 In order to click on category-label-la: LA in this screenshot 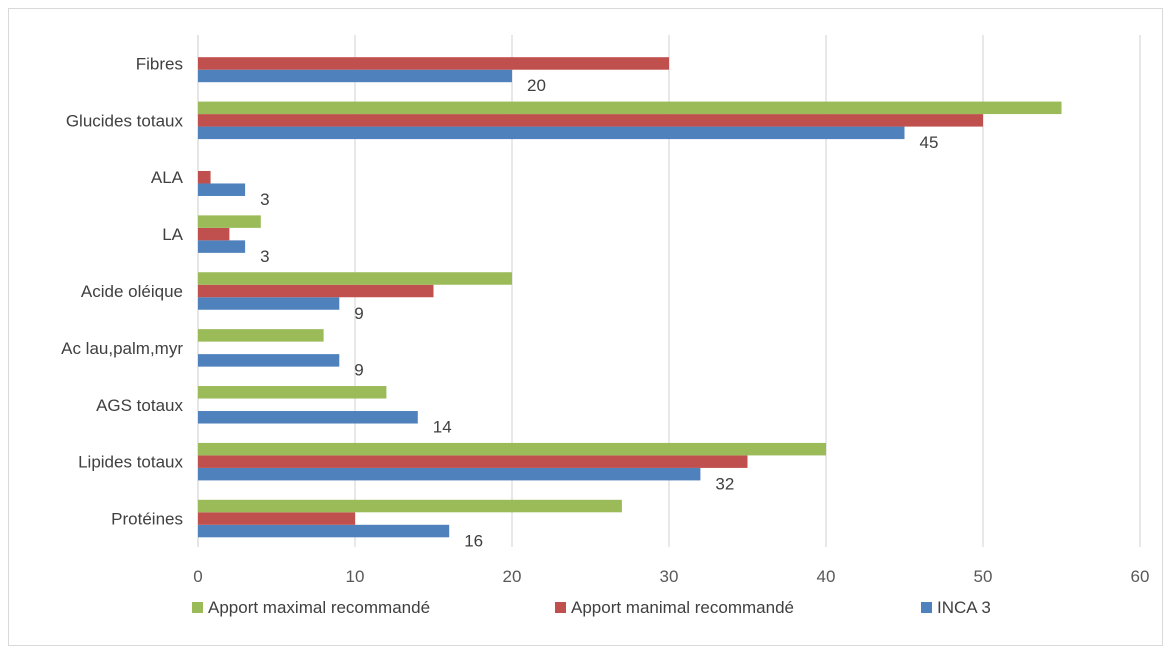, I will do `click(172, 234)`.